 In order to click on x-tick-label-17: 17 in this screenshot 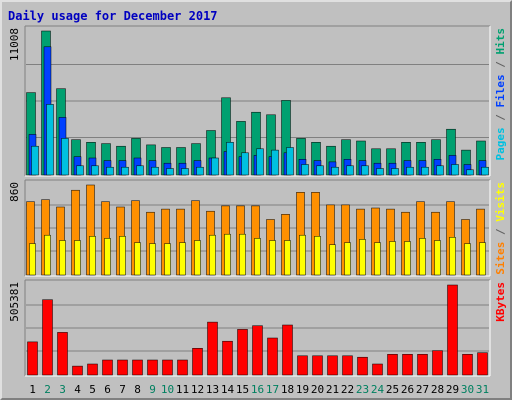, I will do `click(272, 389)`.